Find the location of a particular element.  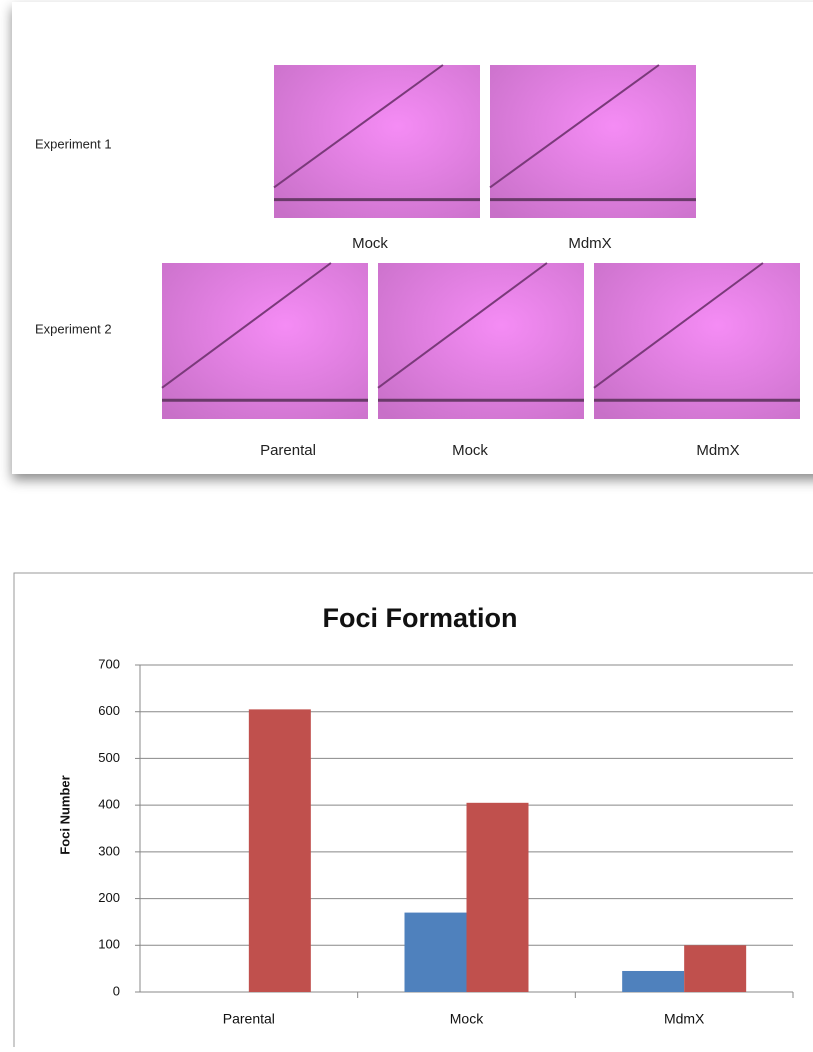

x-tick-label: MdmX is located at coordinates (684, 1019).